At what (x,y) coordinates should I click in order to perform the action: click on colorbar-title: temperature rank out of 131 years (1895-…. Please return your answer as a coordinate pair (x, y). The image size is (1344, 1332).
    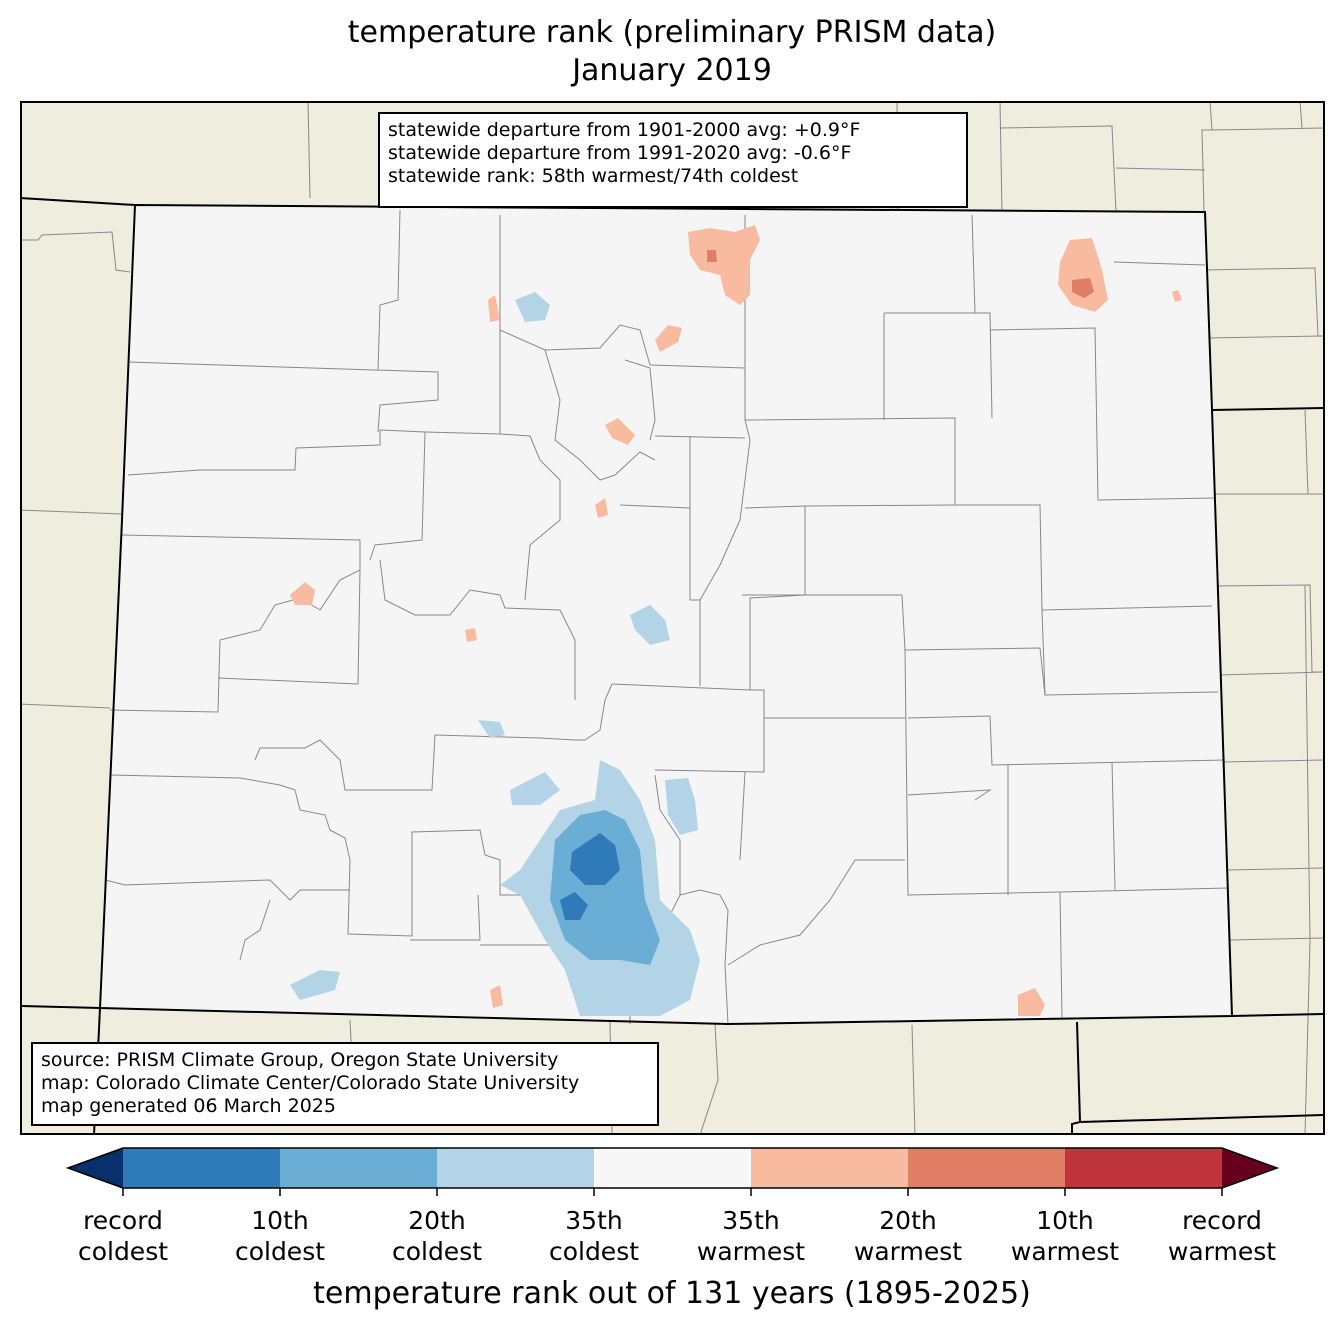
    Looking at the image, I should click on (672, 1293).